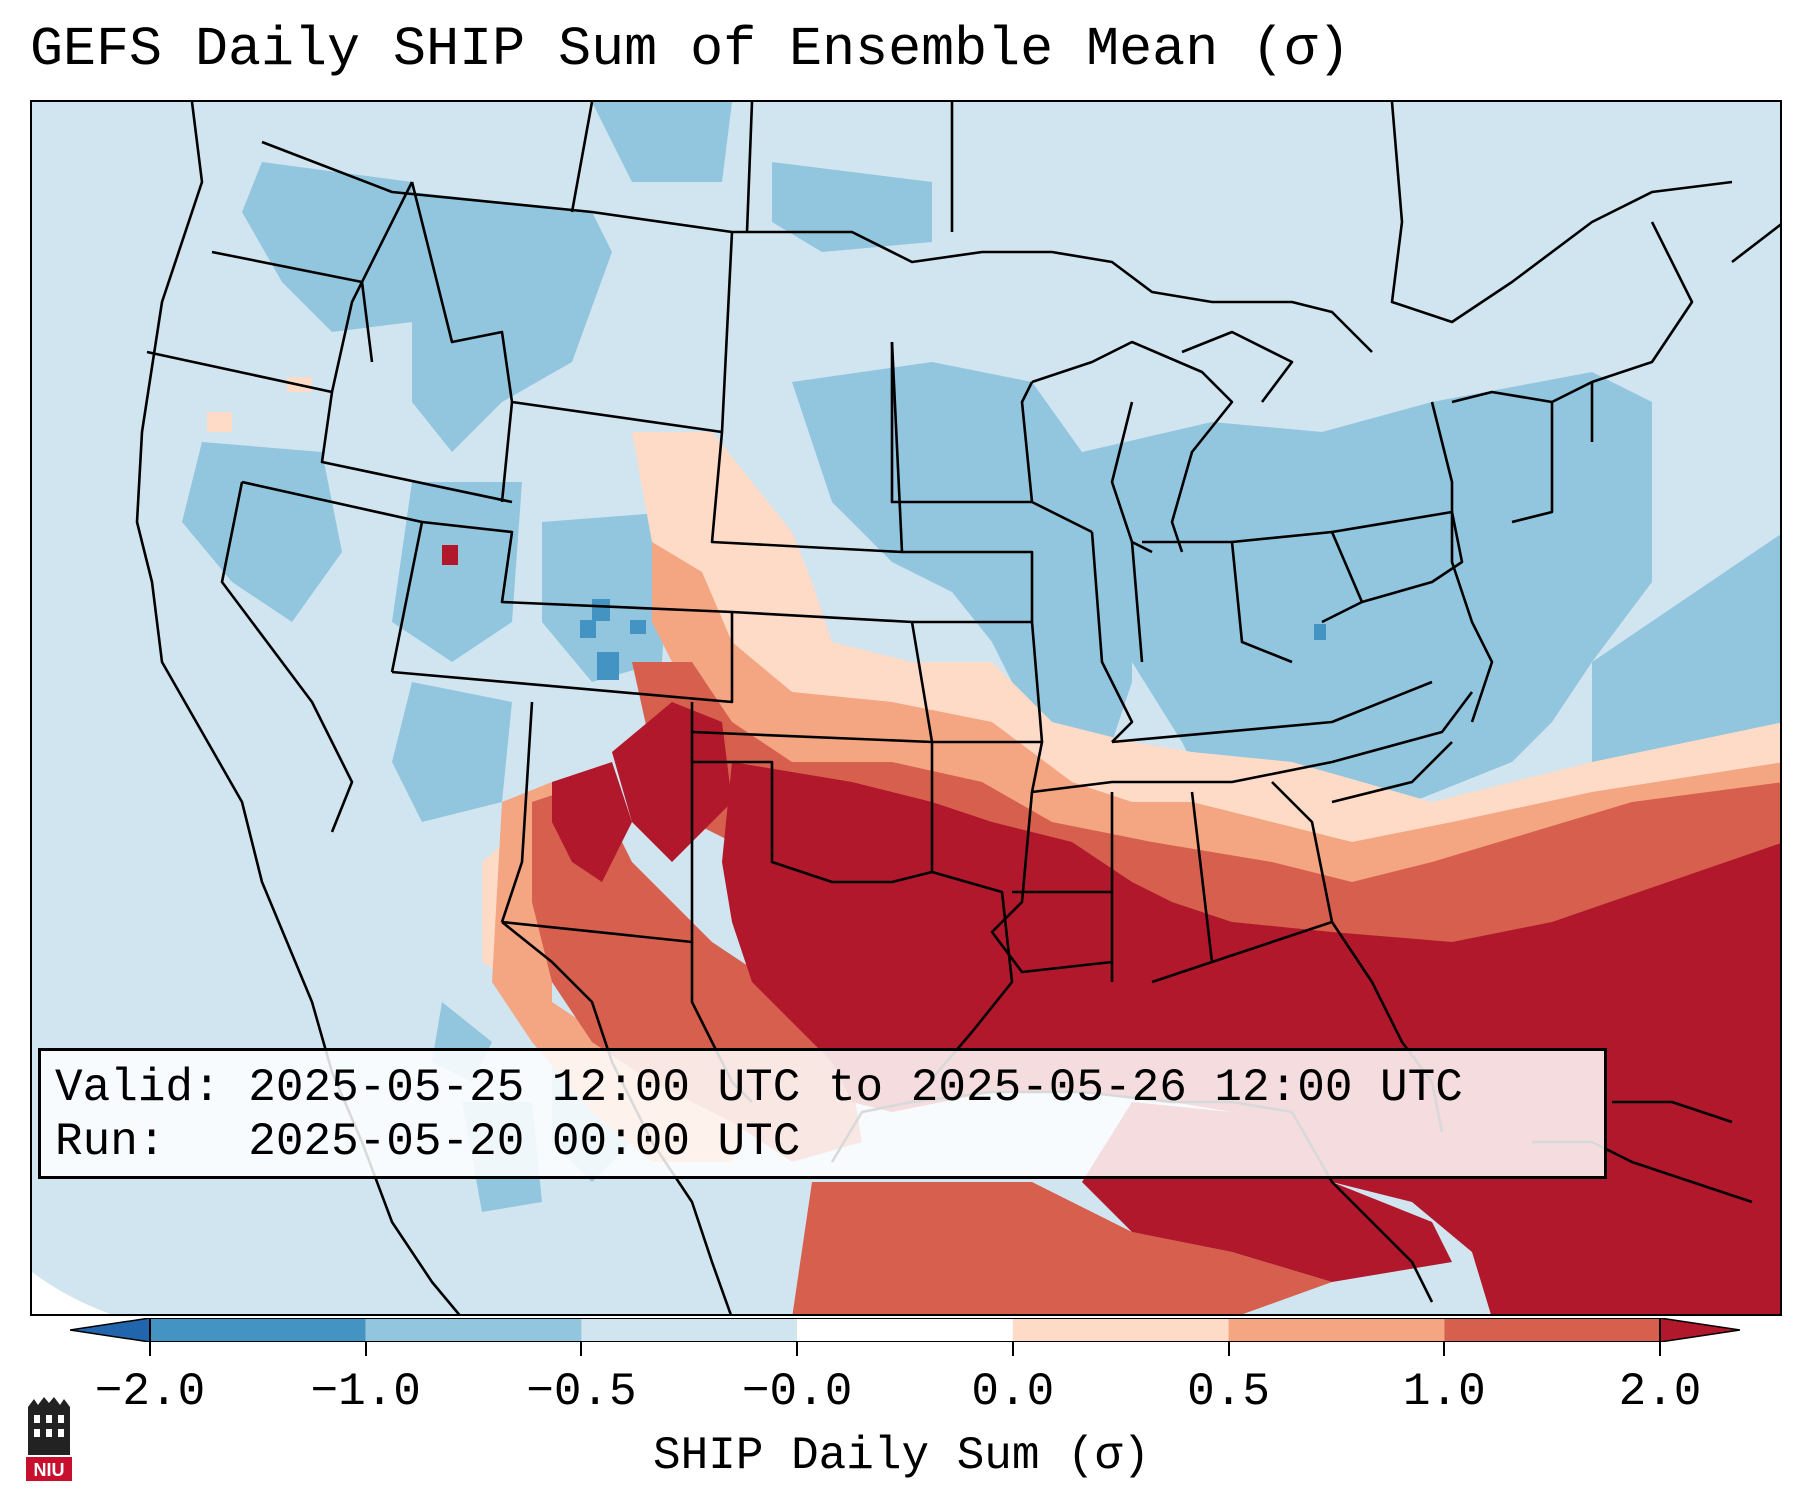  I want to click on colorbar-bins, so click(905, 1330).